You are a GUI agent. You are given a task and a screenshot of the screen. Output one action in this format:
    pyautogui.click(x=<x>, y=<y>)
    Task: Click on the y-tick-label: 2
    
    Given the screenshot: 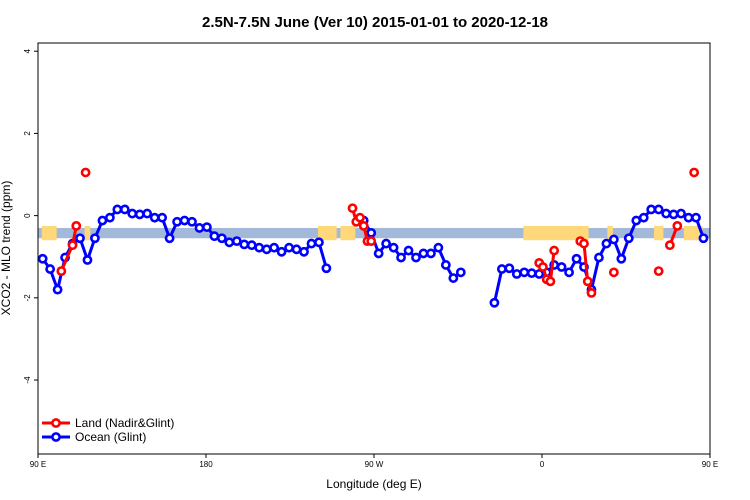 What is the action you would take?
    pyautogui.click(x=27, y=133)
    